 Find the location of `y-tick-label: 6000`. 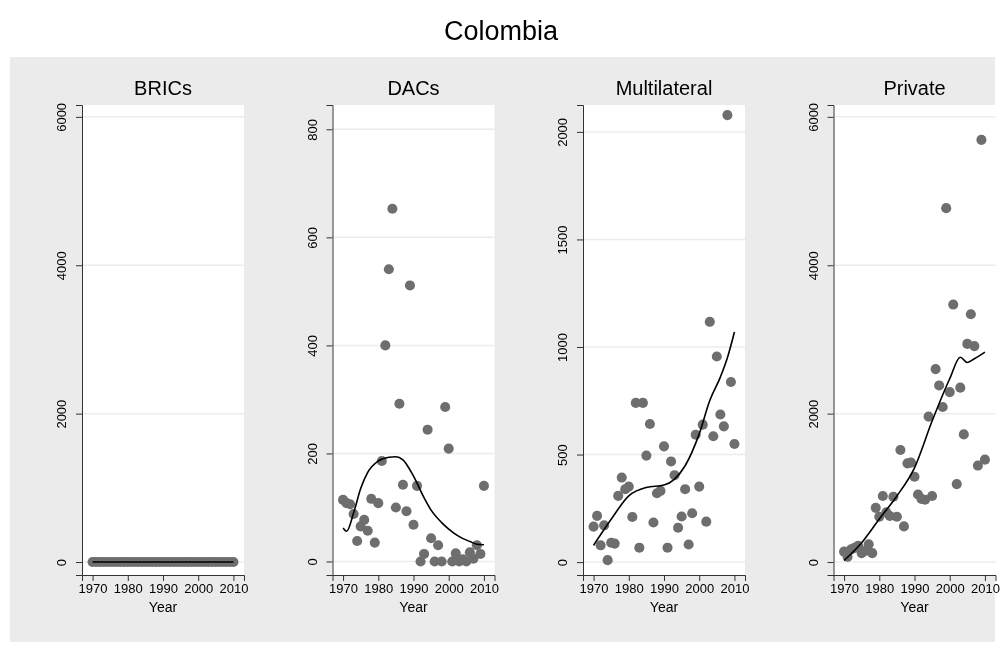

y-tick-label: 6000 is located at coordinates (61, 117).